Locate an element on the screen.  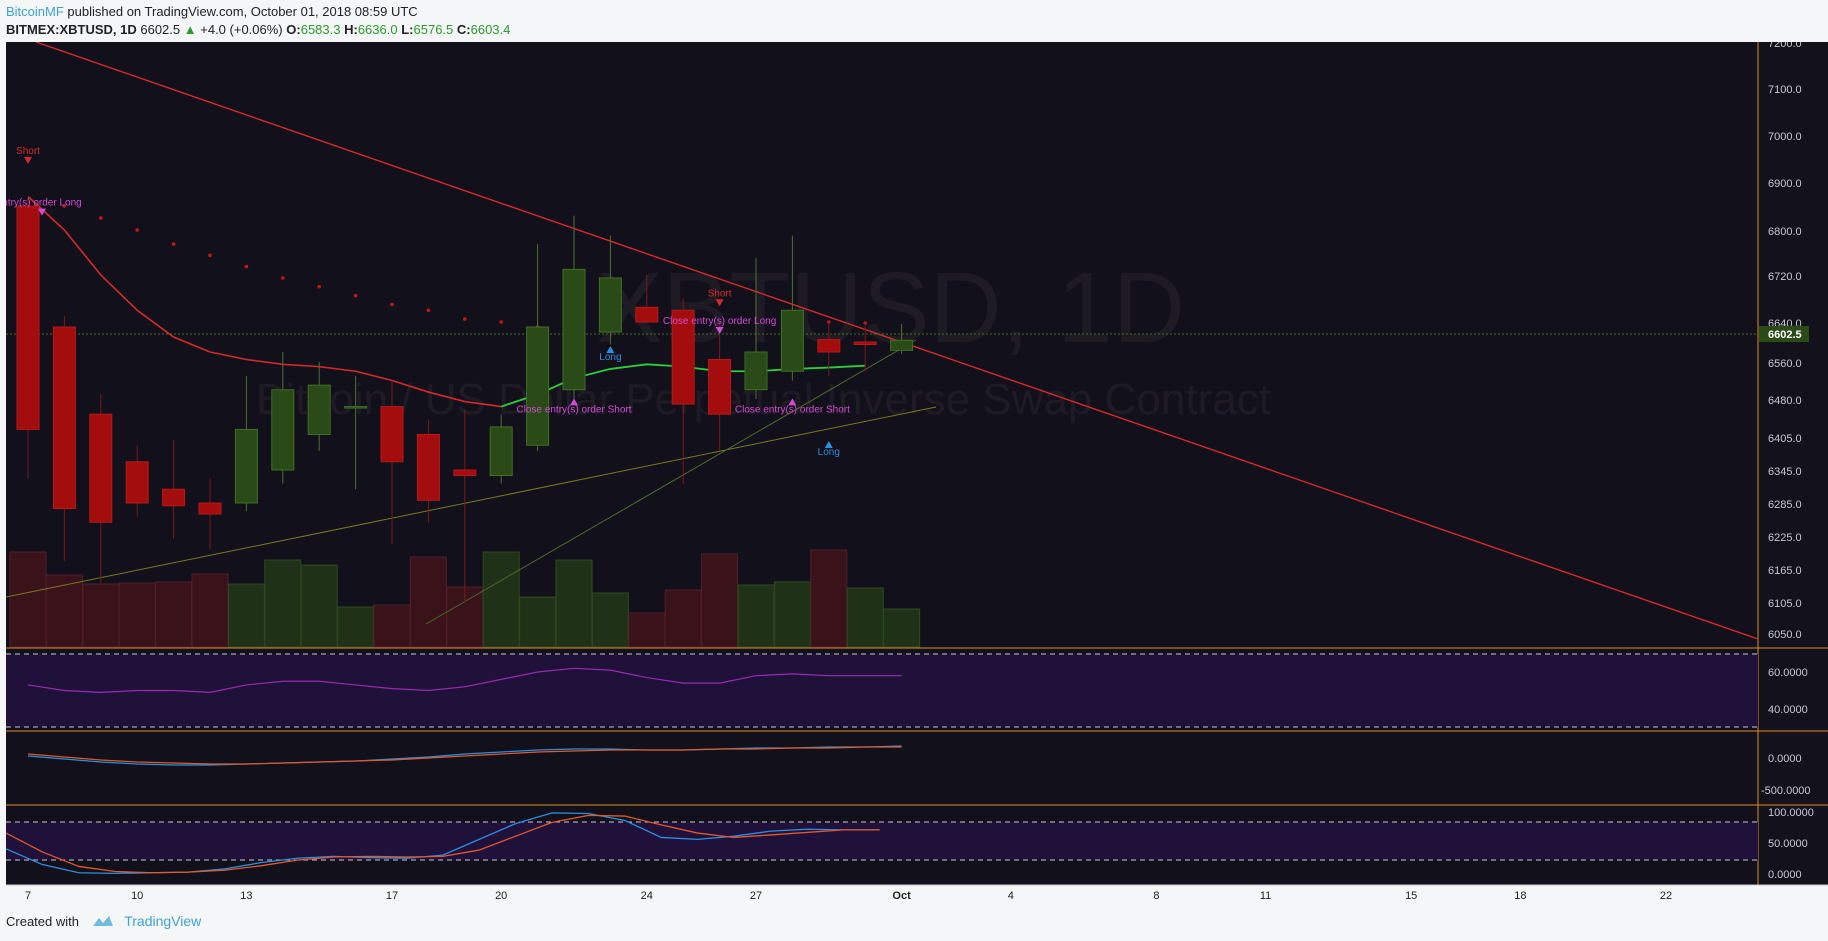
stoch-band is located at coordinates (882, 841).